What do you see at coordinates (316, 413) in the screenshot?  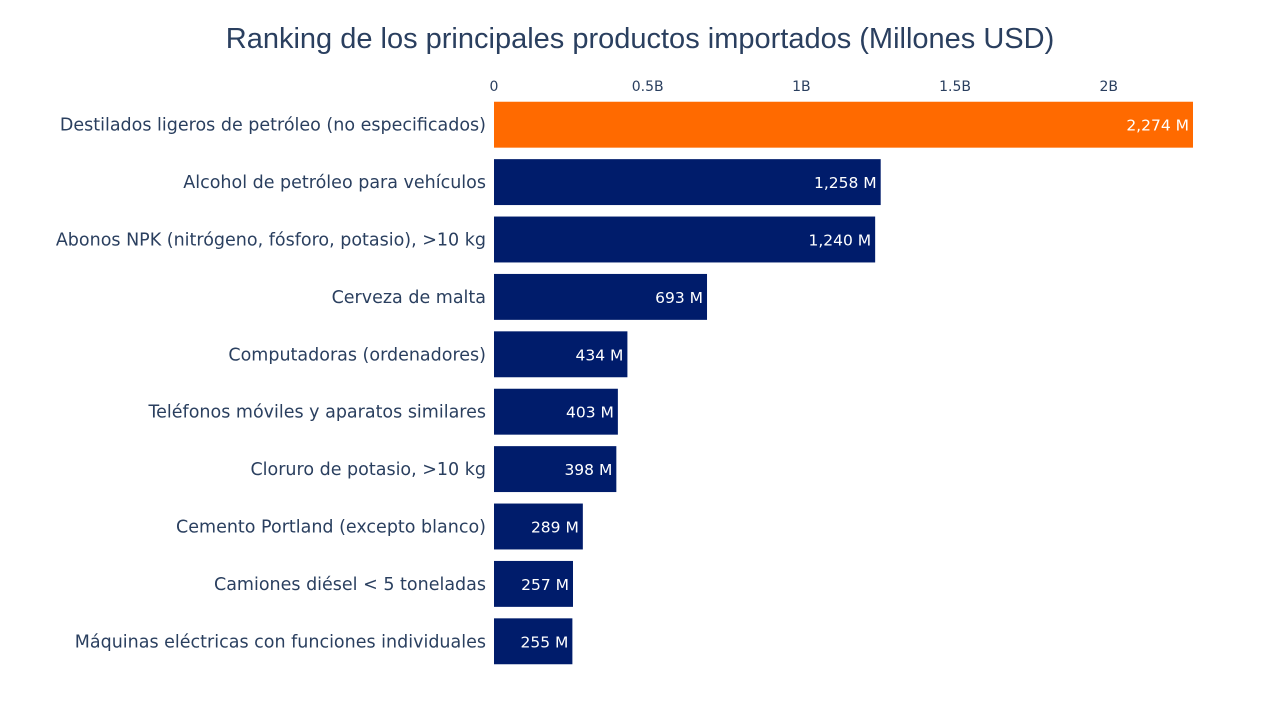 I see `category-label: Teléfonos móviles y aparatos similares` at bounding box center [316, 413].